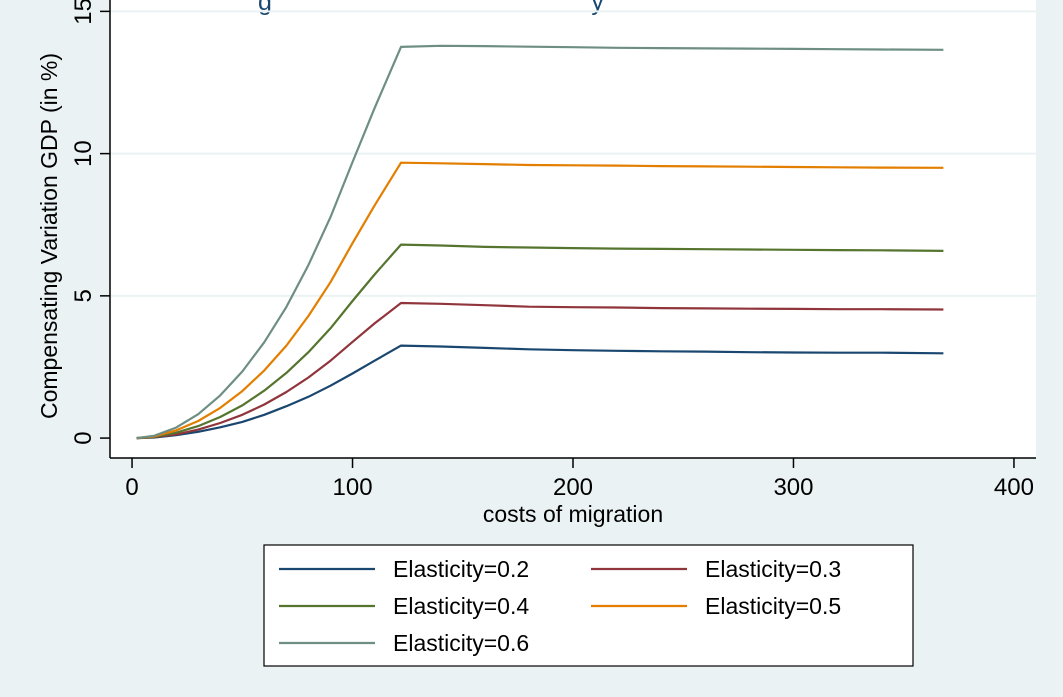 The height and width of the screenshot is (697, 1063). What do you see at coordinates (83, 12) in the screenshot?
I see `y-tick-label: 15` at bounding box center [83, 12].